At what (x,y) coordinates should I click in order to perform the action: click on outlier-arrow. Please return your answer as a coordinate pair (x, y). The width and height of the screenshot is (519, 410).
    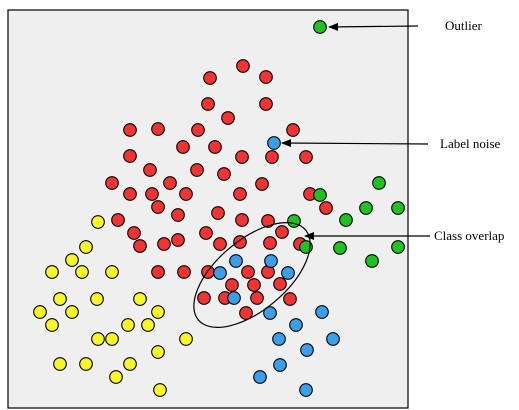
    Looking at the image, I should click on (373, 26).